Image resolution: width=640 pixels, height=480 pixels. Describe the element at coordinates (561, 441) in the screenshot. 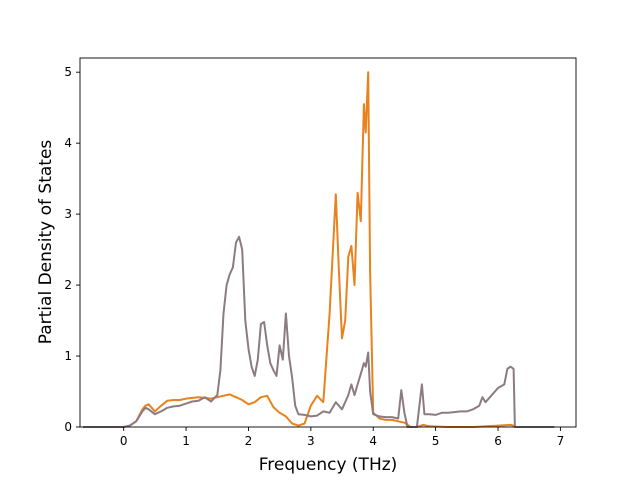

I see `x-tick-label: 7` at that location.